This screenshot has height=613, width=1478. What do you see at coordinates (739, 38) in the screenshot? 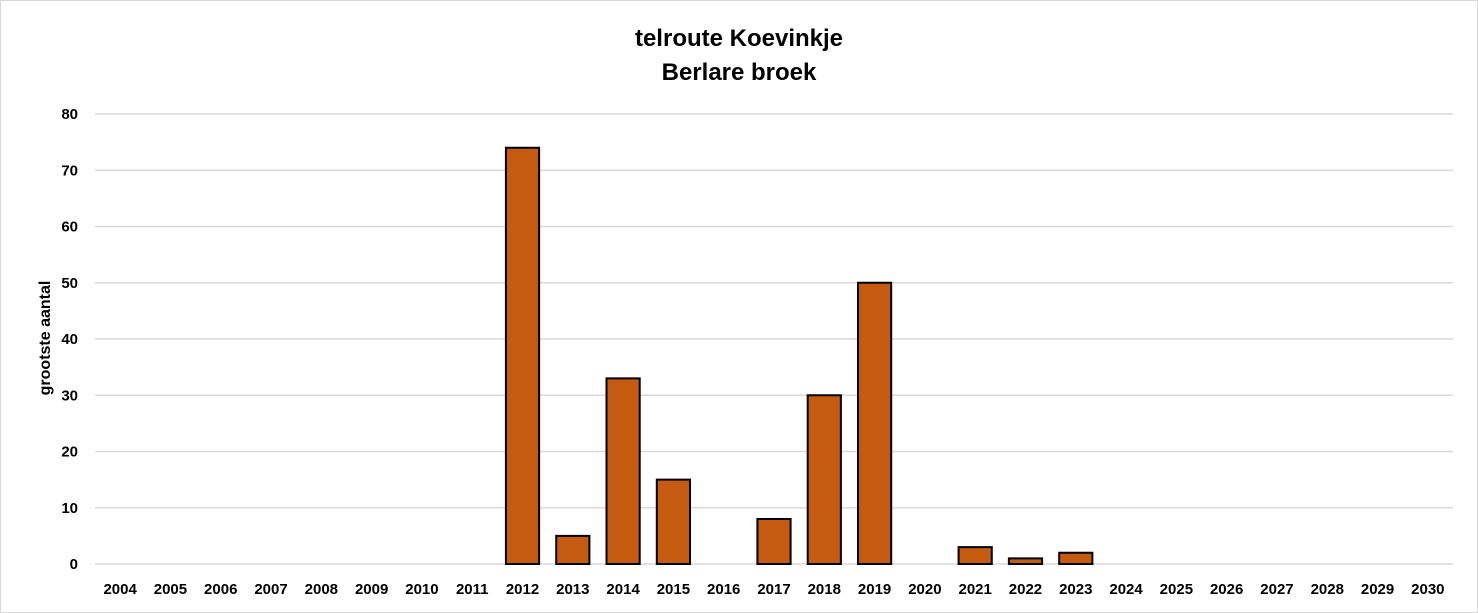
I see `chart-title-line-1: telroute Koevinkje` at bounding box center [739, 38].